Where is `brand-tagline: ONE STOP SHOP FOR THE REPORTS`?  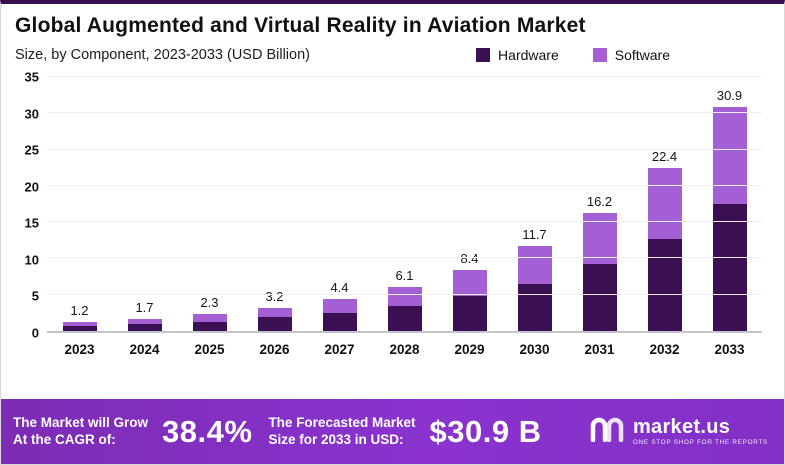
brand-tagline: ONE STOP SHOP FOR THE REPORTS is located at coordinates (700, 442).